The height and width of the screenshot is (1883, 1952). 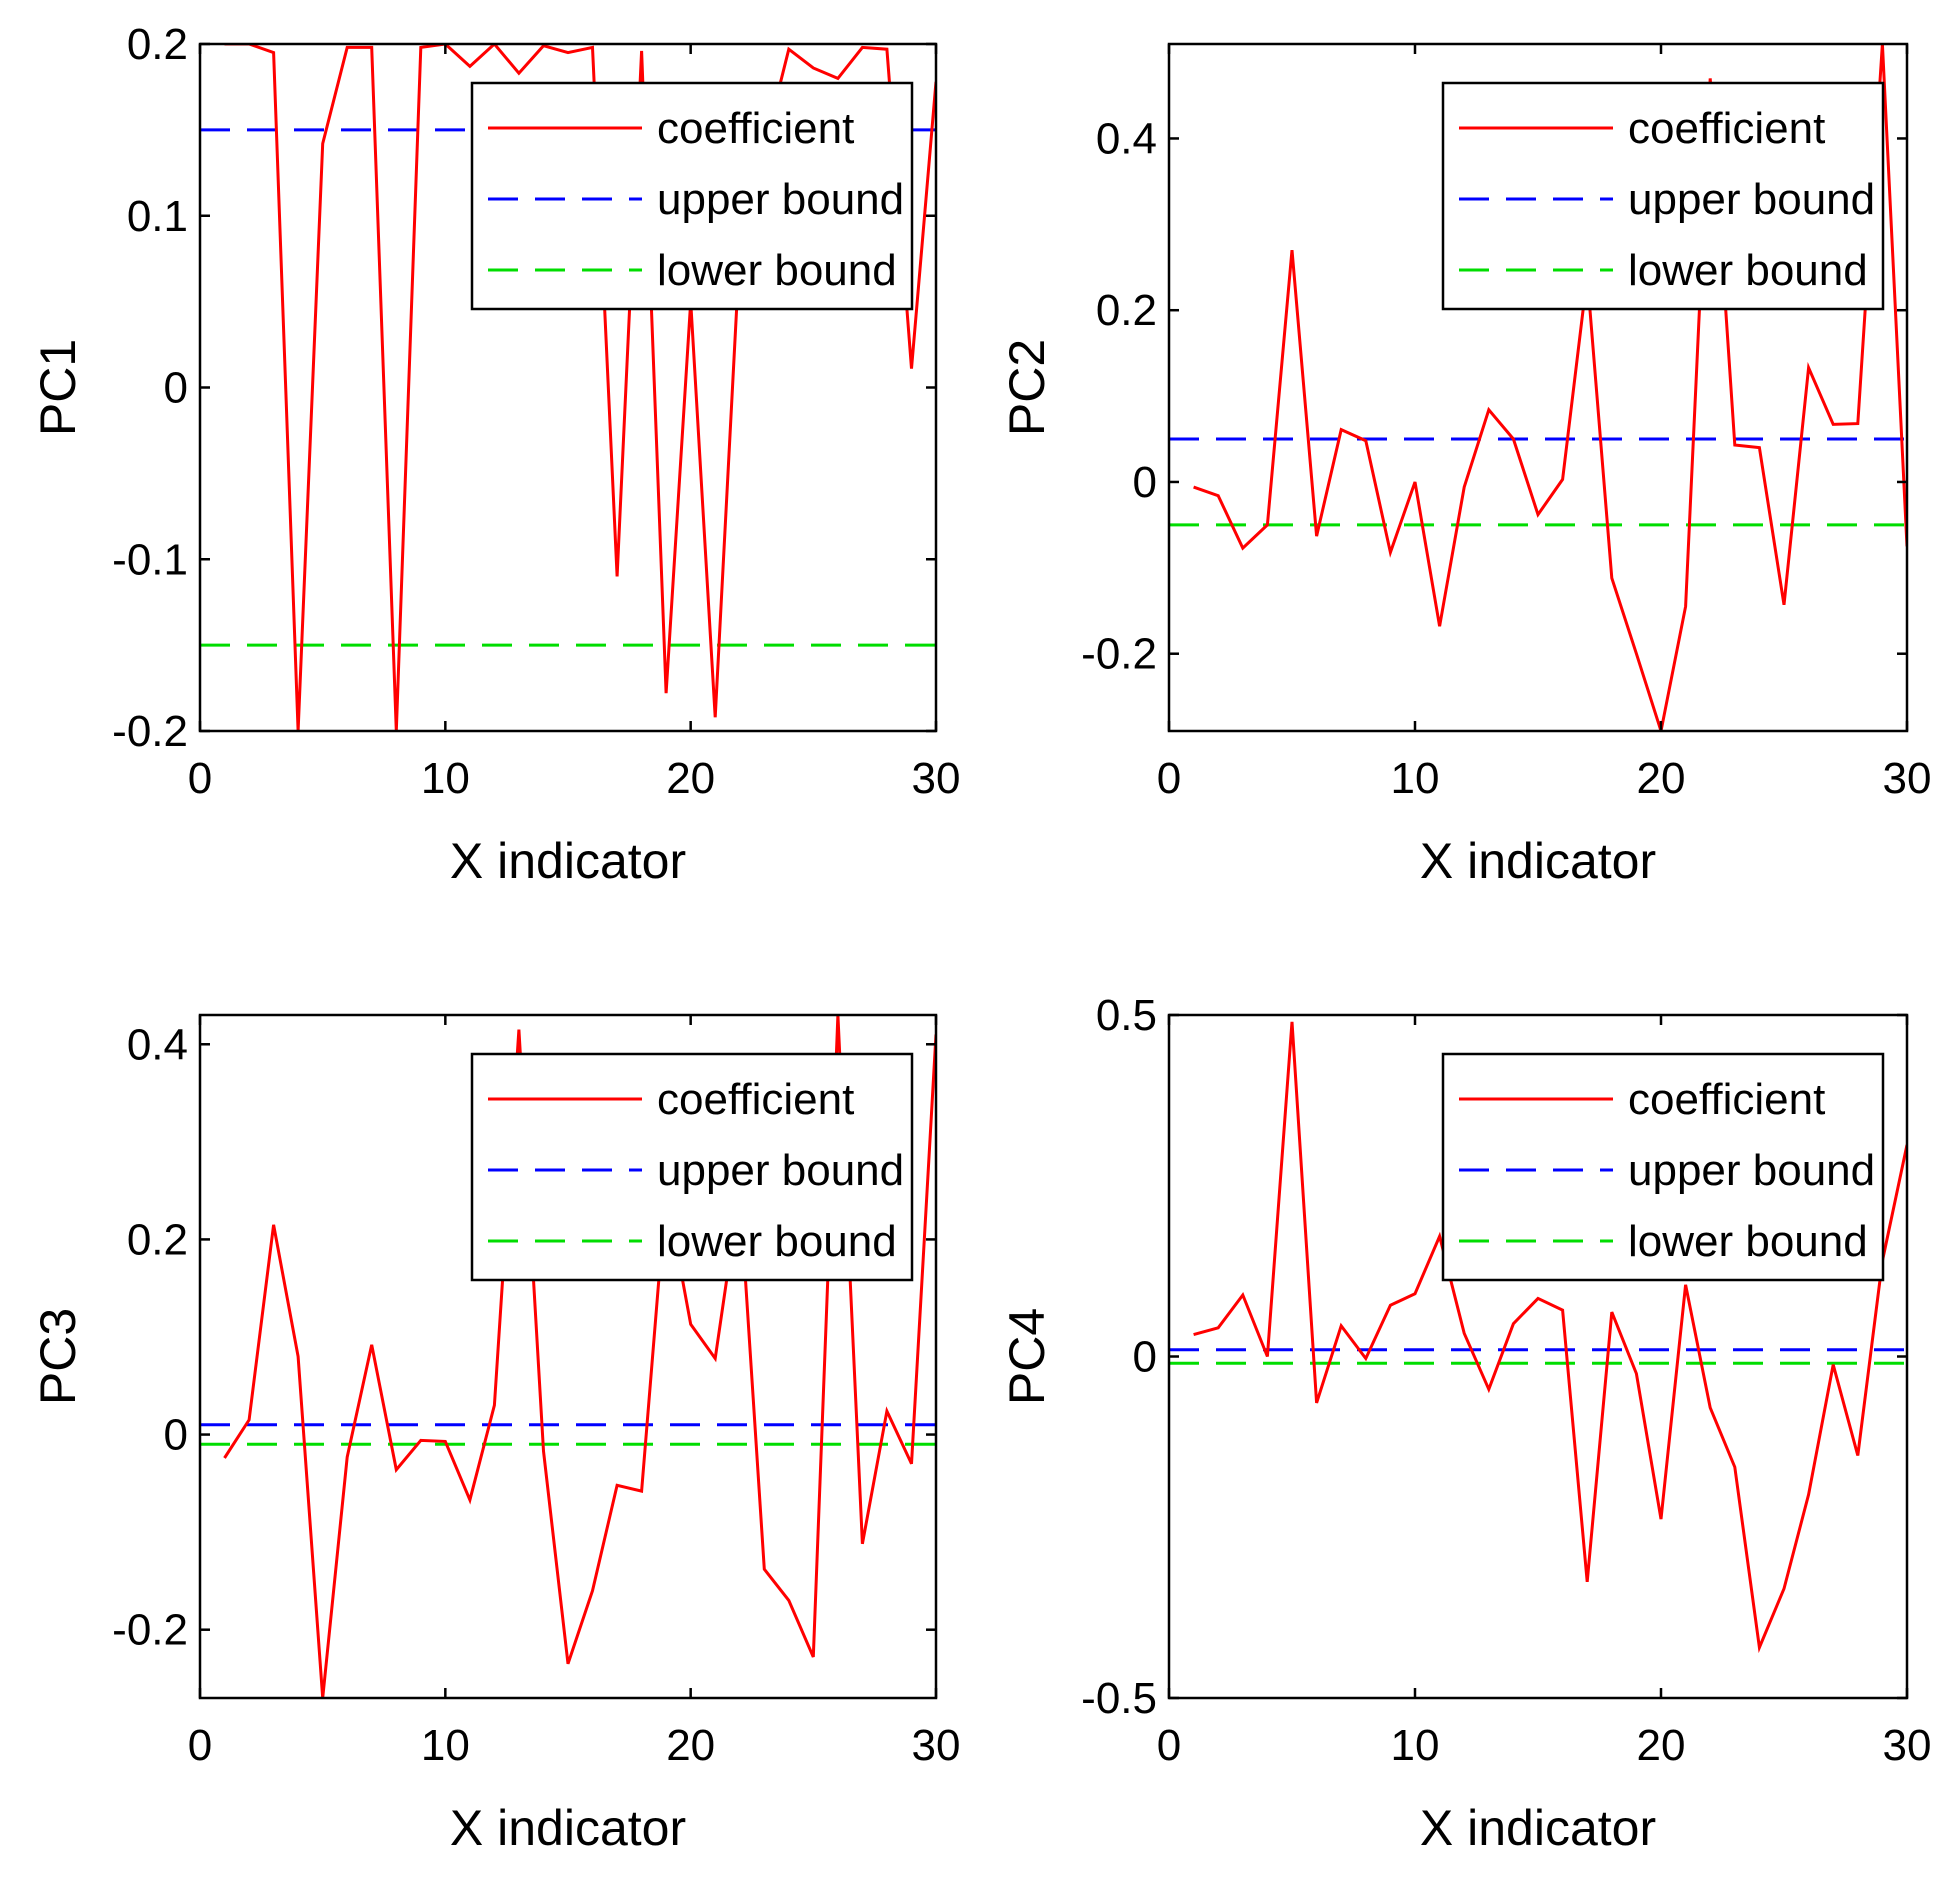 What do you see at coordinates (1126, 1015) in the screenshot?
I see `y-tick-label: 0.5` at bounding box center [1126, 1015].